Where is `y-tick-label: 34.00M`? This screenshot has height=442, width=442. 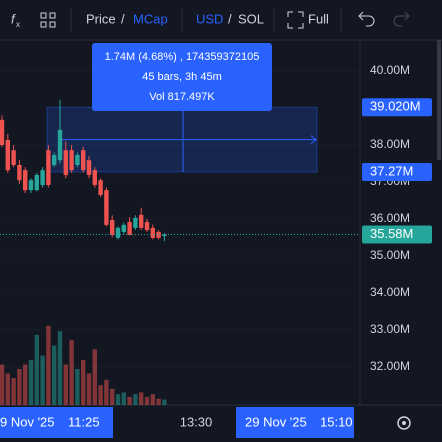
y-tick-label: 34.00M is located at coordinates (390, 292).